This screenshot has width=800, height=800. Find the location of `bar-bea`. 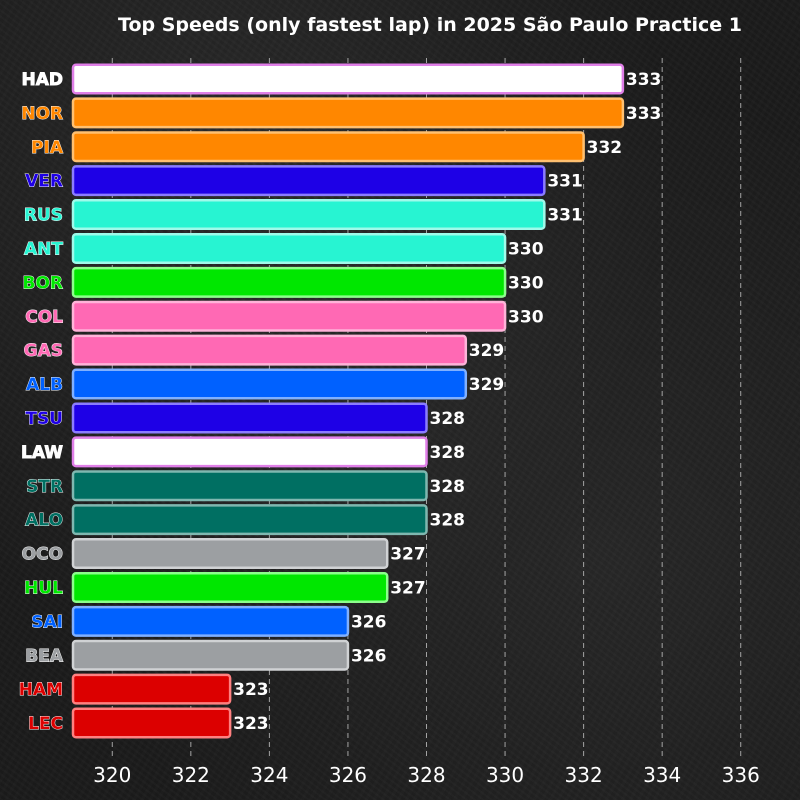

bar-bea is located at coordinates (210, 655).